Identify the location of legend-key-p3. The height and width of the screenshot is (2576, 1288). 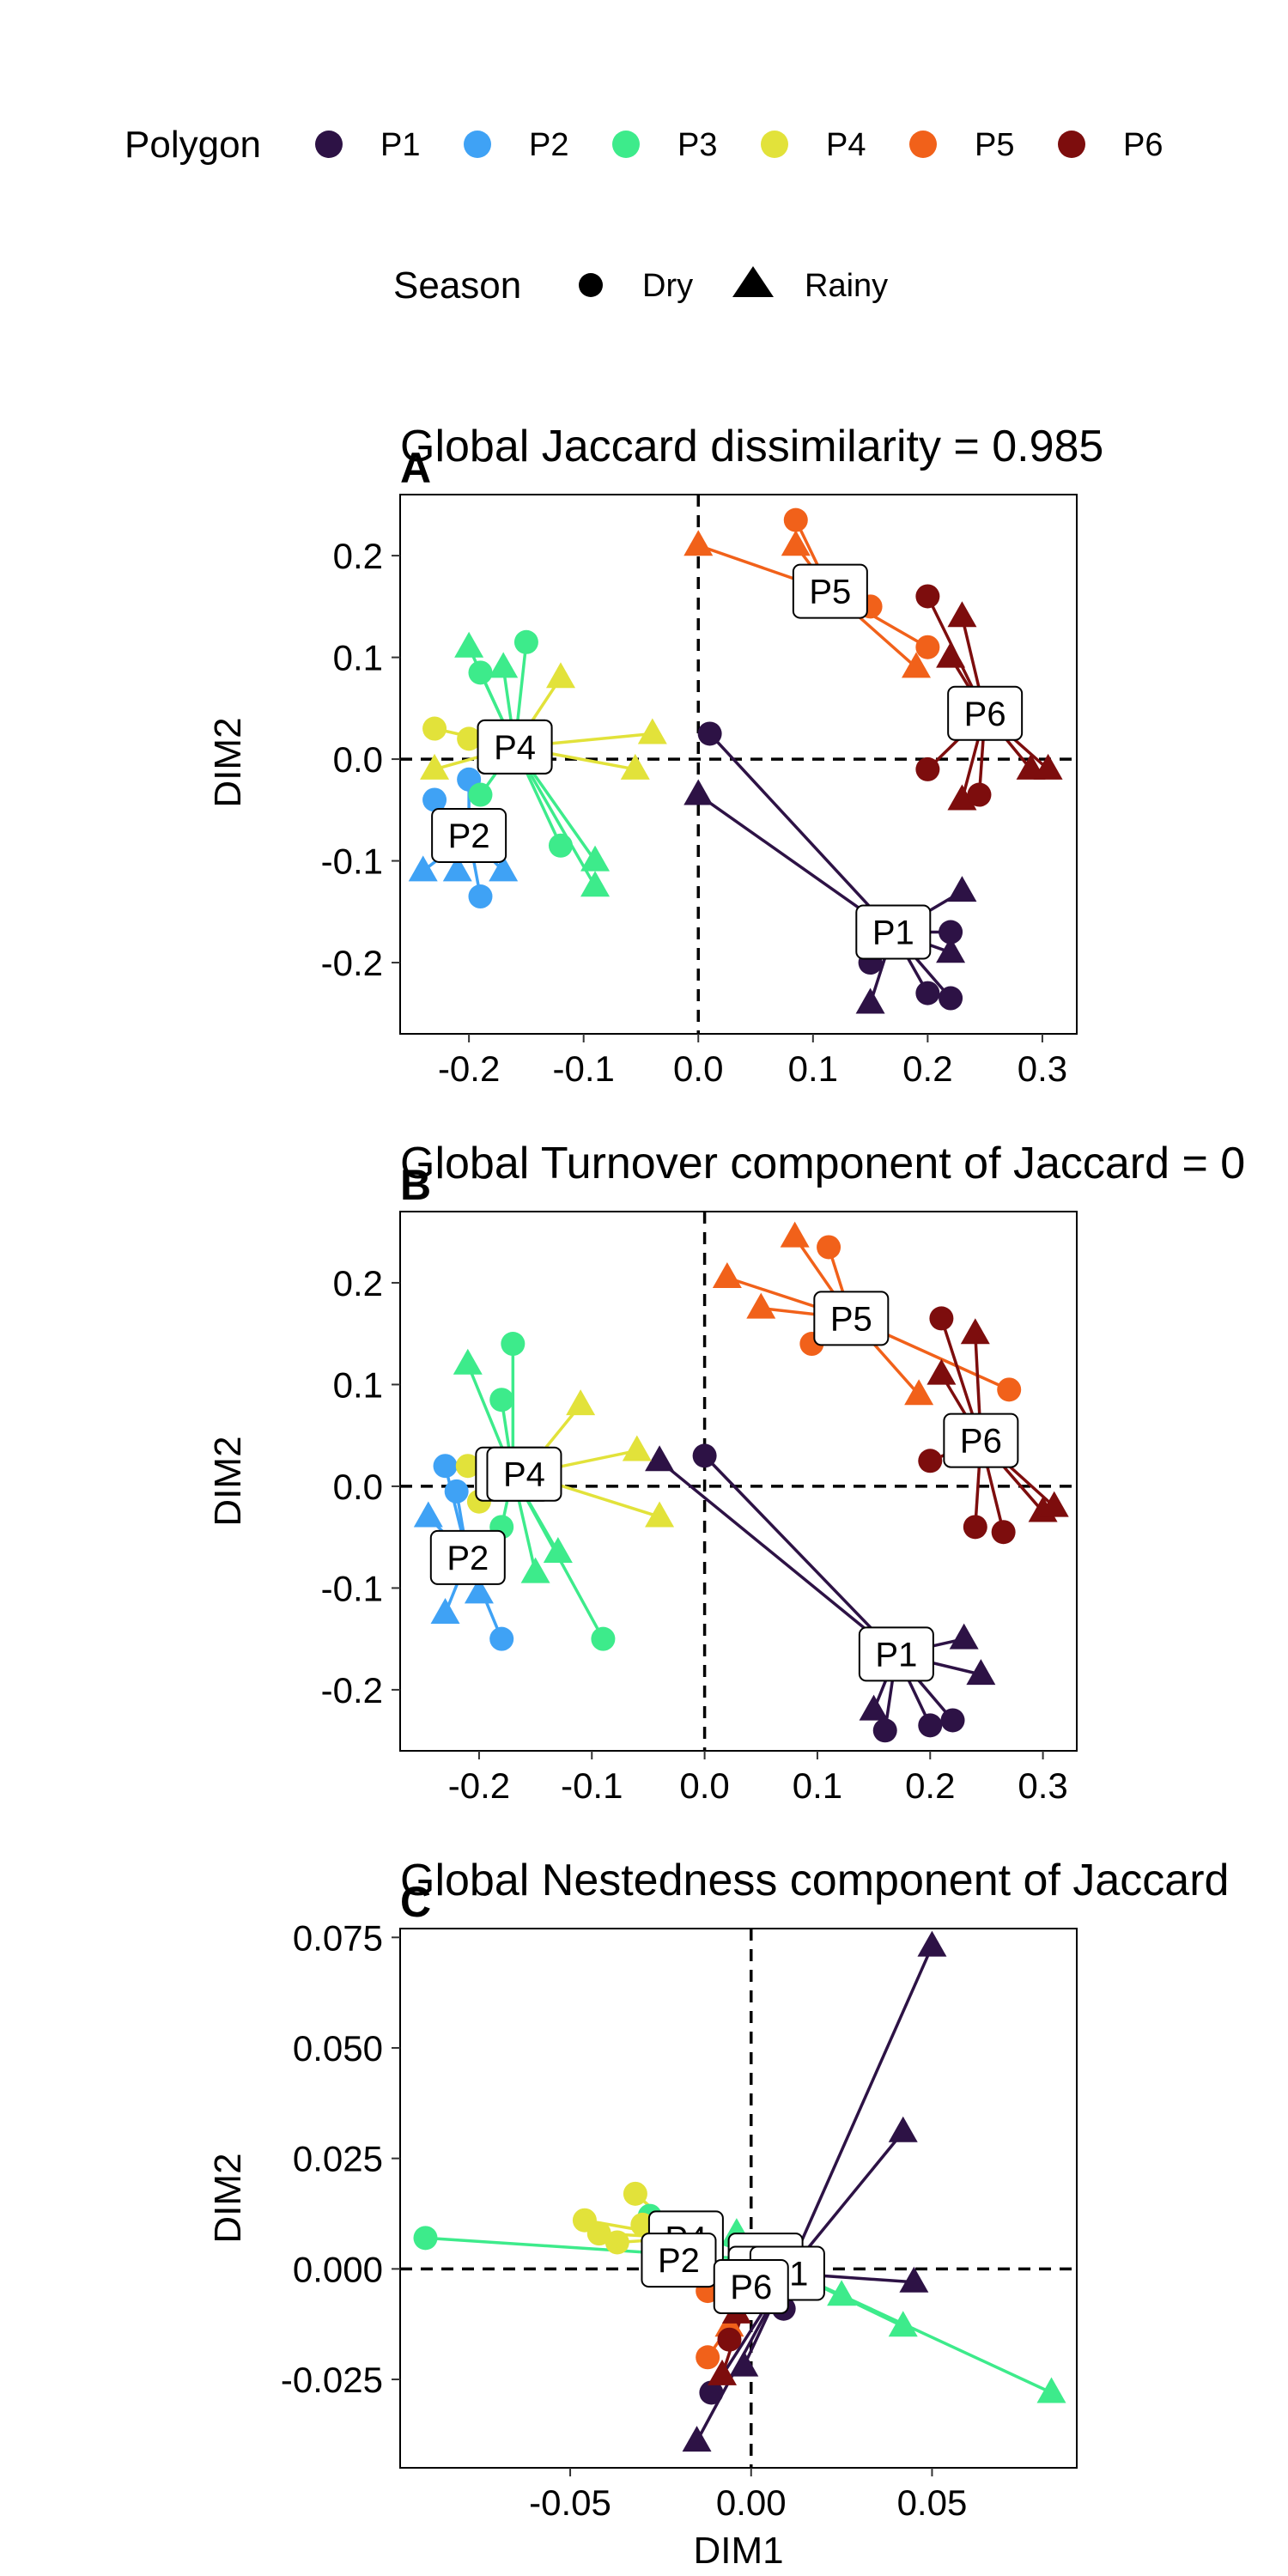
(626, 144).